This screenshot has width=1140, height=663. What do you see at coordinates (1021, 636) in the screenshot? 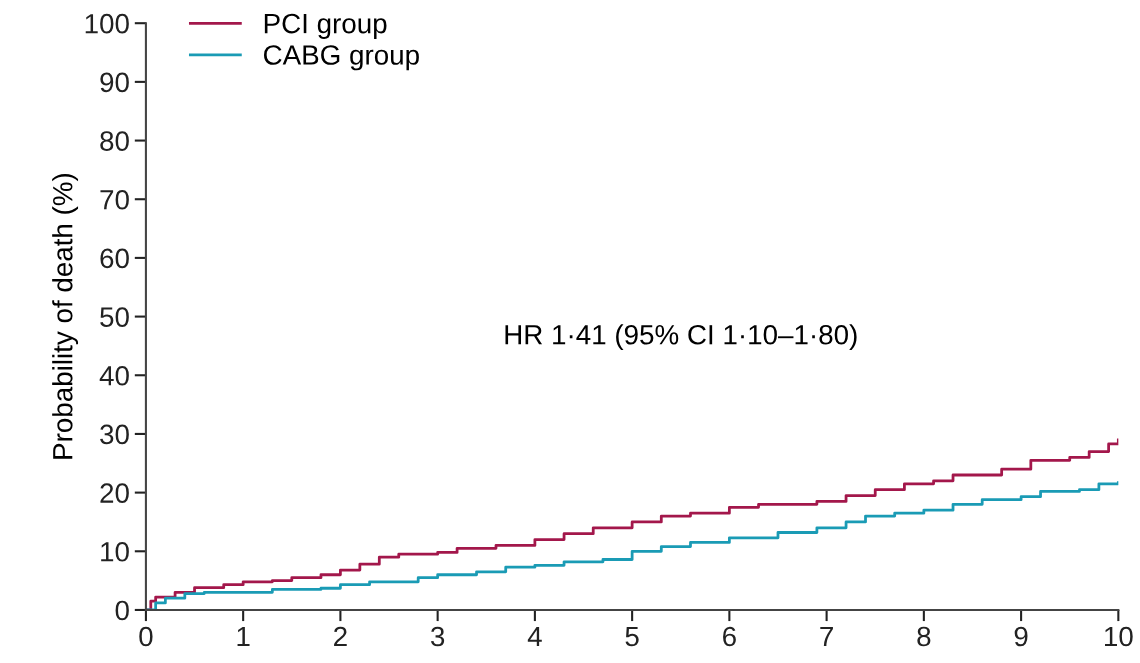
I see `x-tick-label: 9` at bounding box center [1021, 636].